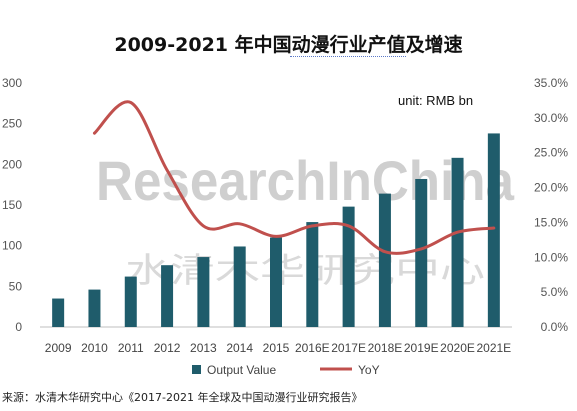 This screenshot has width=577, height=411. Describe the element at coordinates (58, 348) in the screenshot. I see `category-label: 2009` at that location.